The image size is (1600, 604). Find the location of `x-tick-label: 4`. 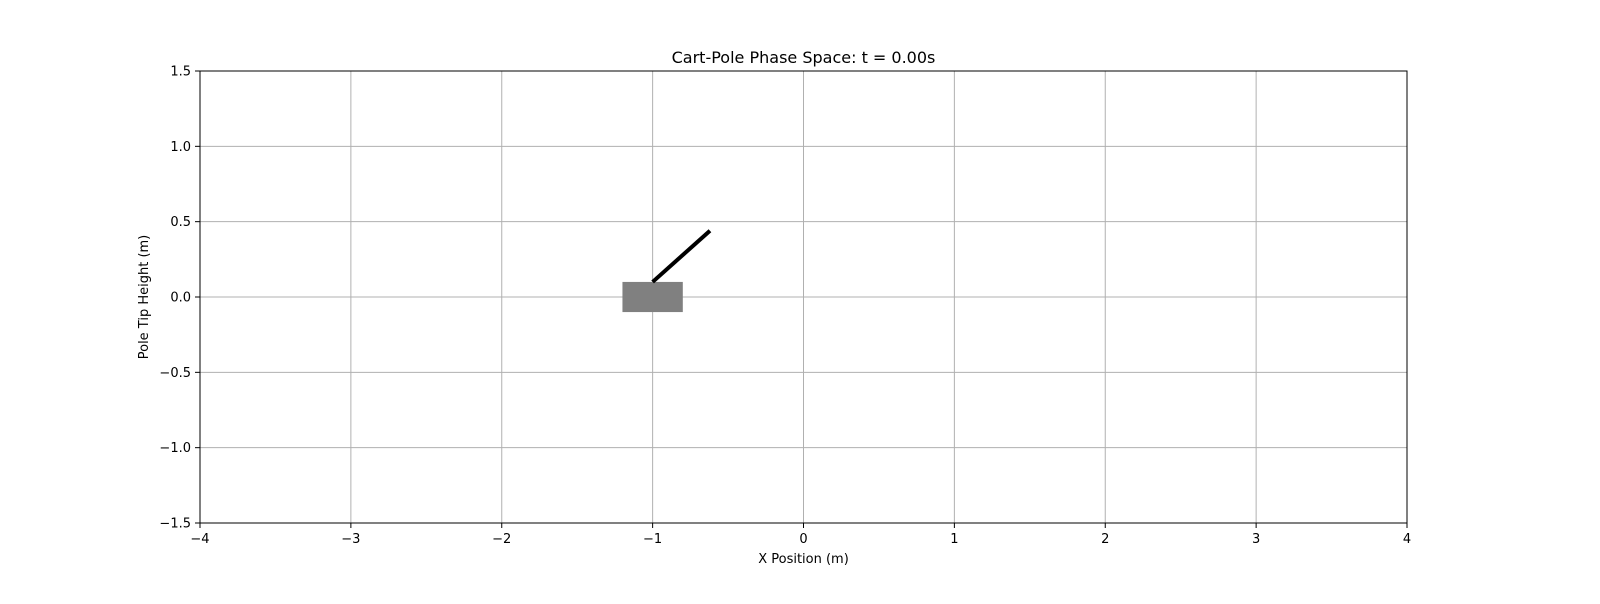

x-tick-label: 4 is located at coordinates (1407, 539).